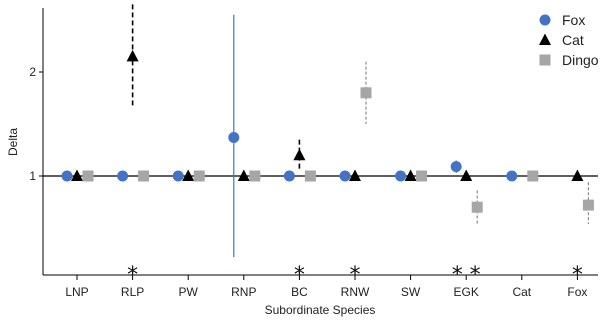 The width and height of the screenshot is (605, 320). What do you see at coordinates (36, 124) in the screenshot?
I see `y-ticks: 12` at bounding box center [36, 124].